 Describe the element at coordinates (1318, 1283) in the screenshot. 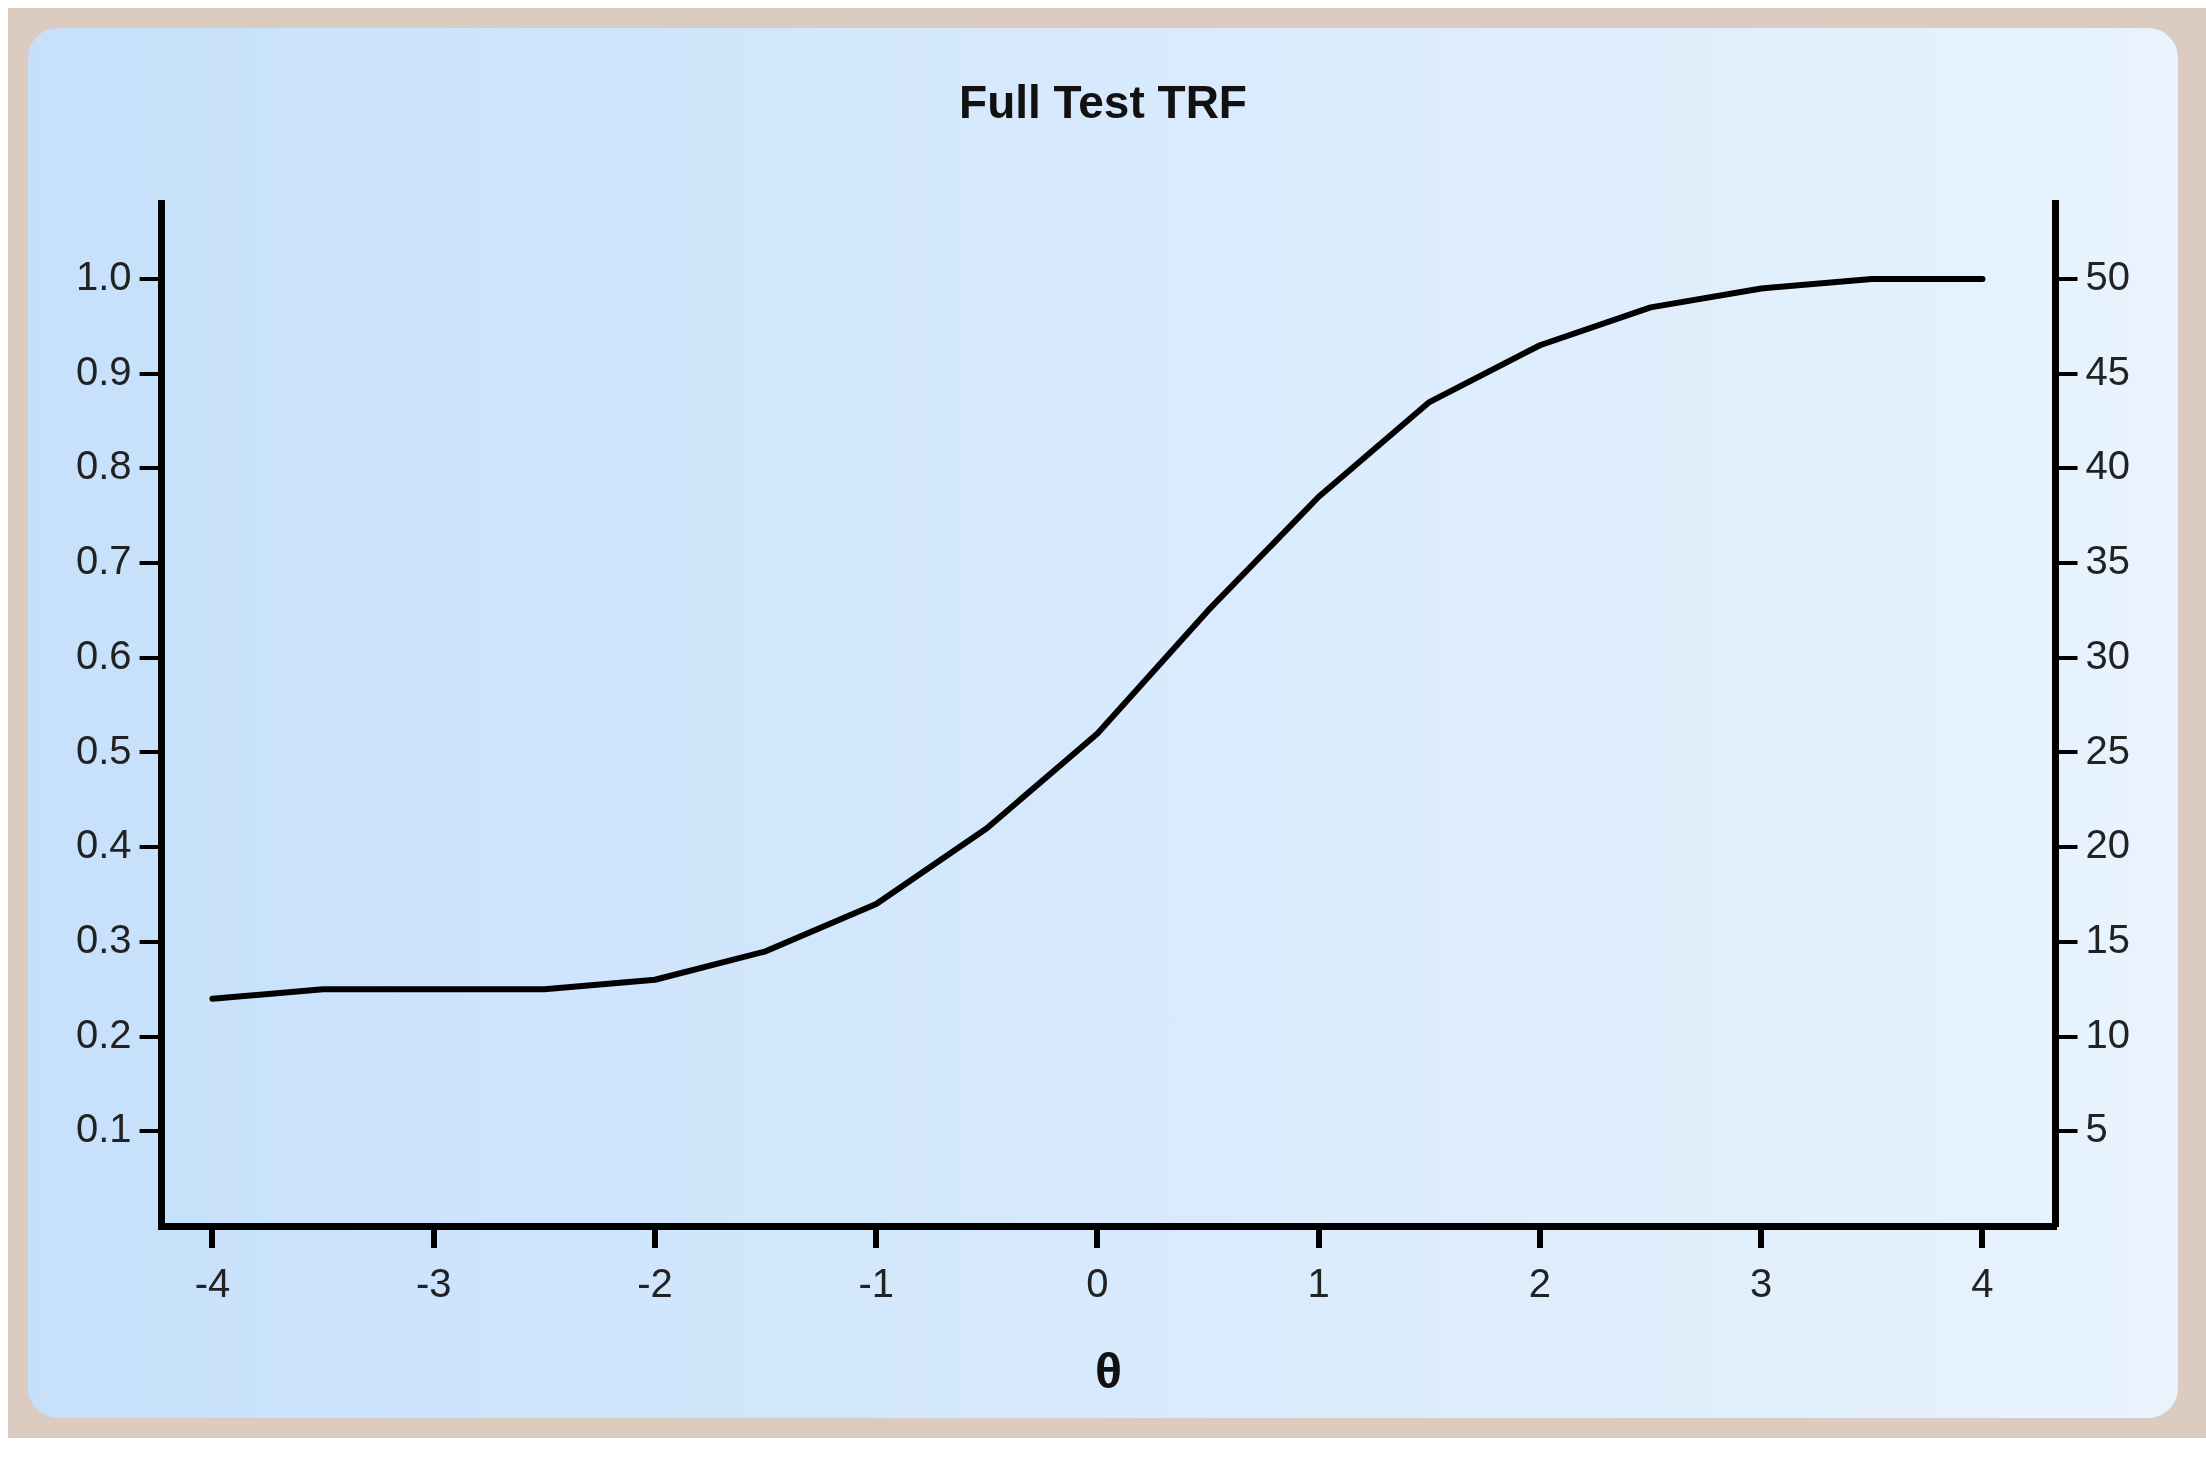

I see `x-tick-label: 1` at that location.